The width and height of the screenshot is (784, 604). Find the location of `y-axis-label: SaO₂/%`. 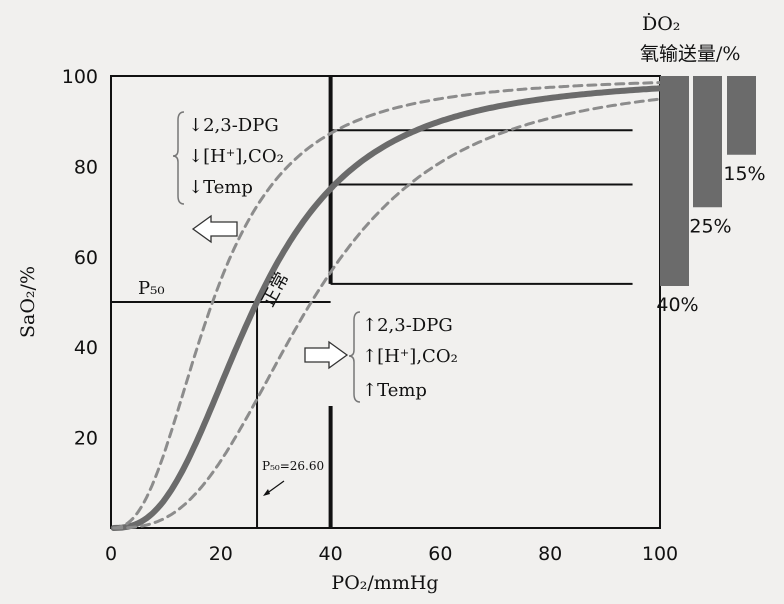

y-axis-label: SaO₂/% is located at coordinates (28, 302).